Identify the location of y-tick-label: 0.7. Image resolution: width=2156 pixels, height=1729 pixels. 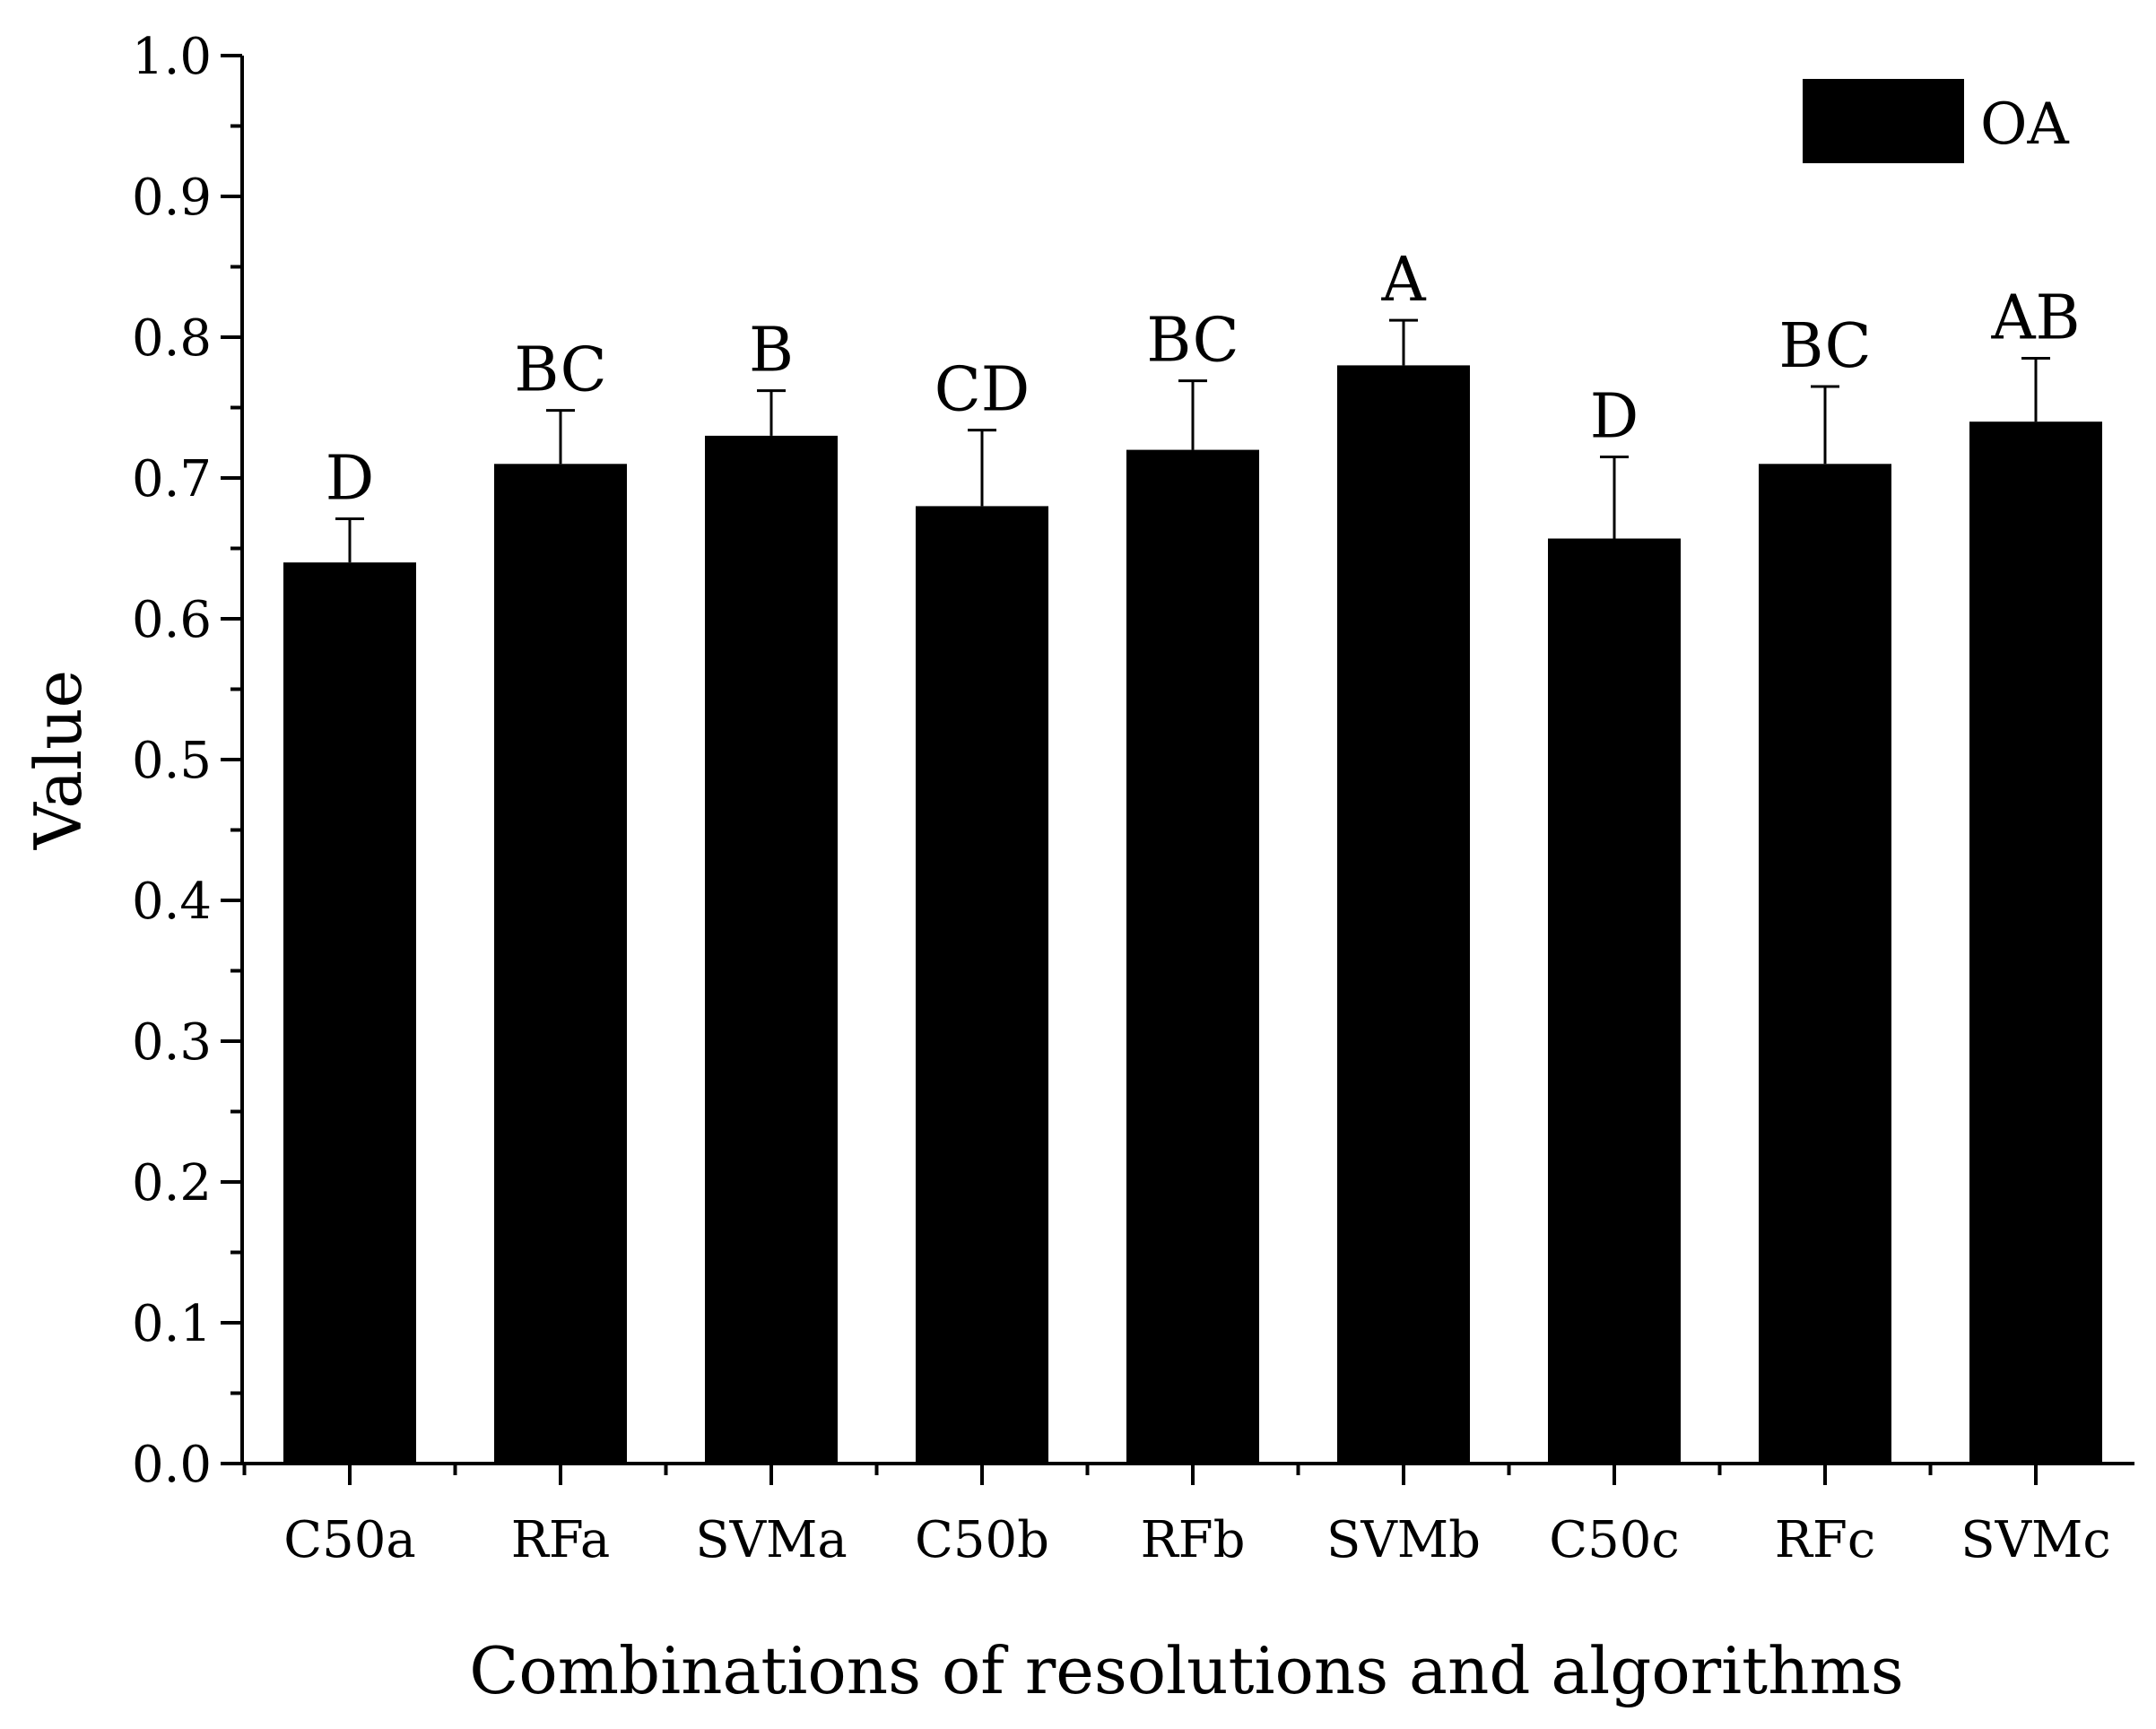
(172, 479).